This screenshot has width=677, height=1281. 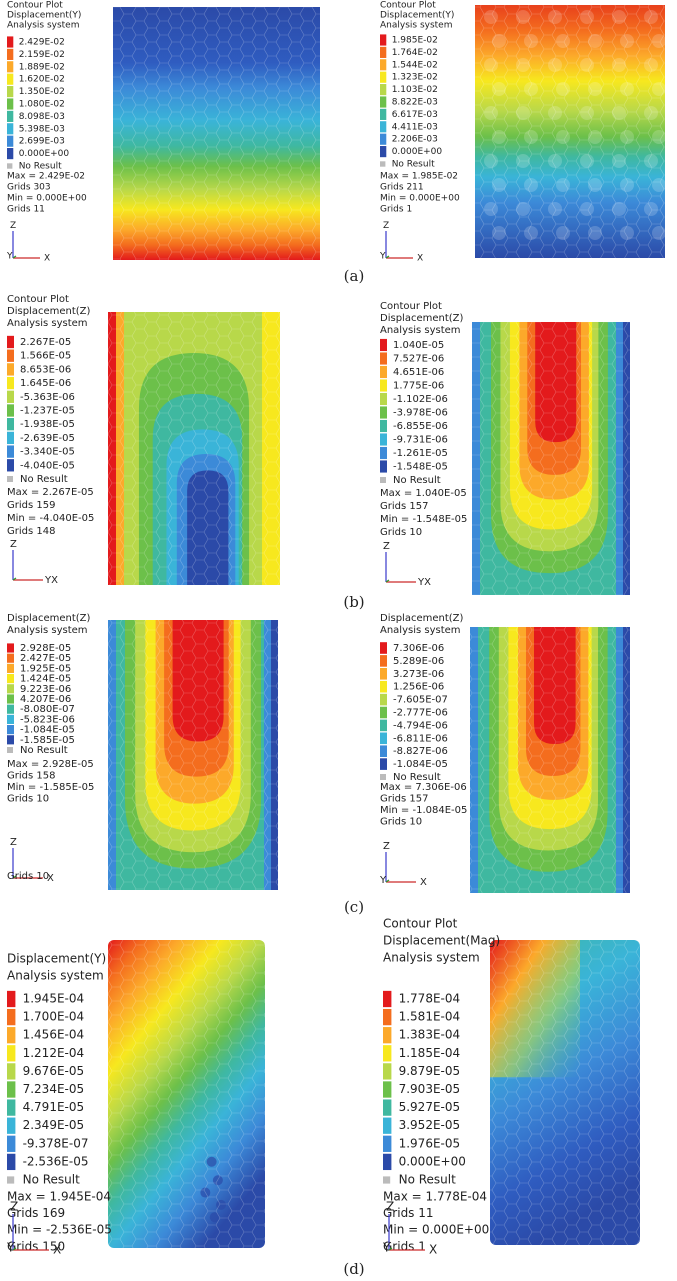 I want to click on stat-line: Grids 303, so click(x=29, y=188).